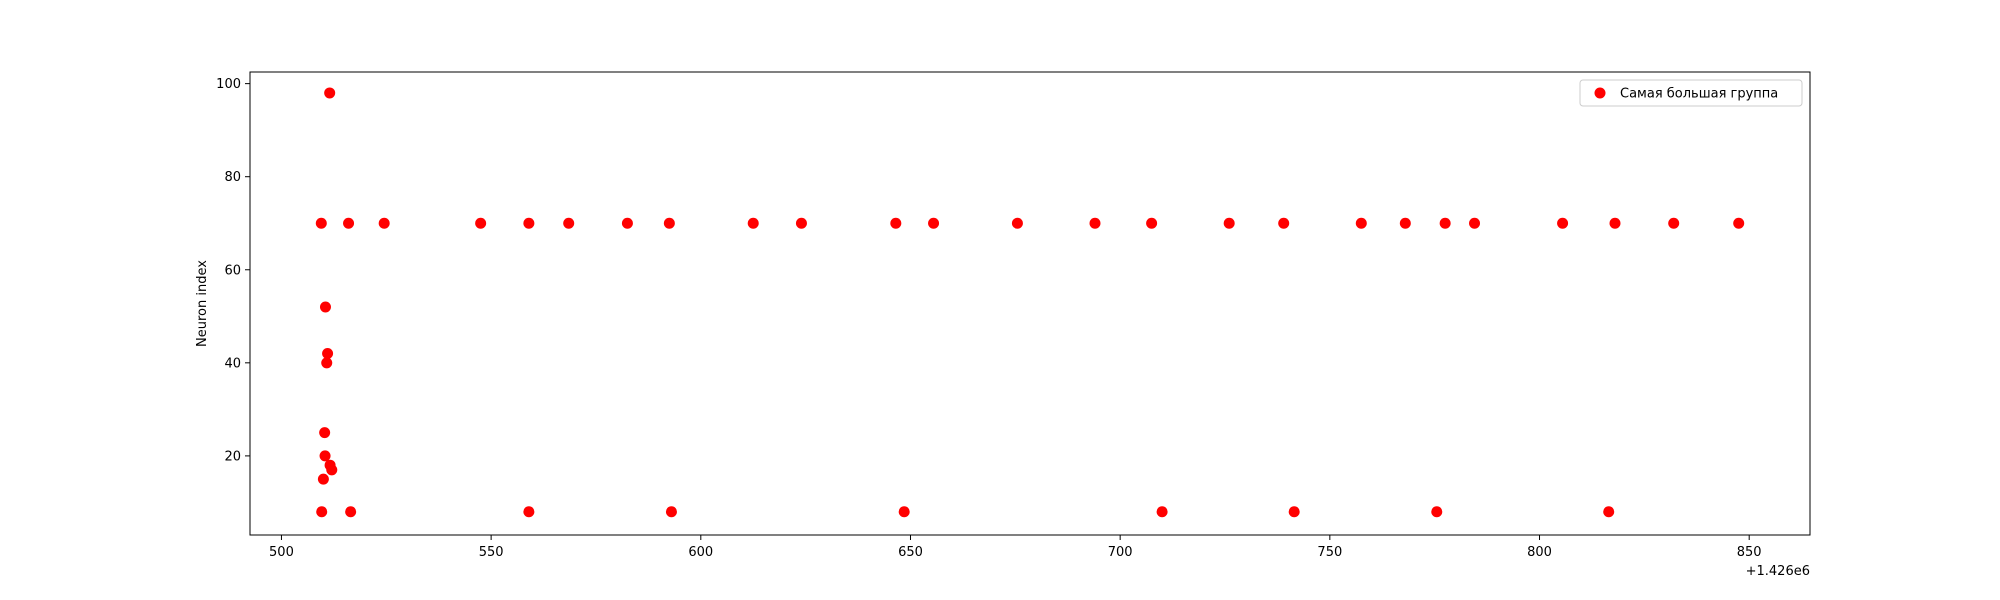 This screenshot has height=600, width=2000. Describe the element at coordinates (1699, 94) in the screenshot. I see `legend-label: Самая большая группа` at that location.